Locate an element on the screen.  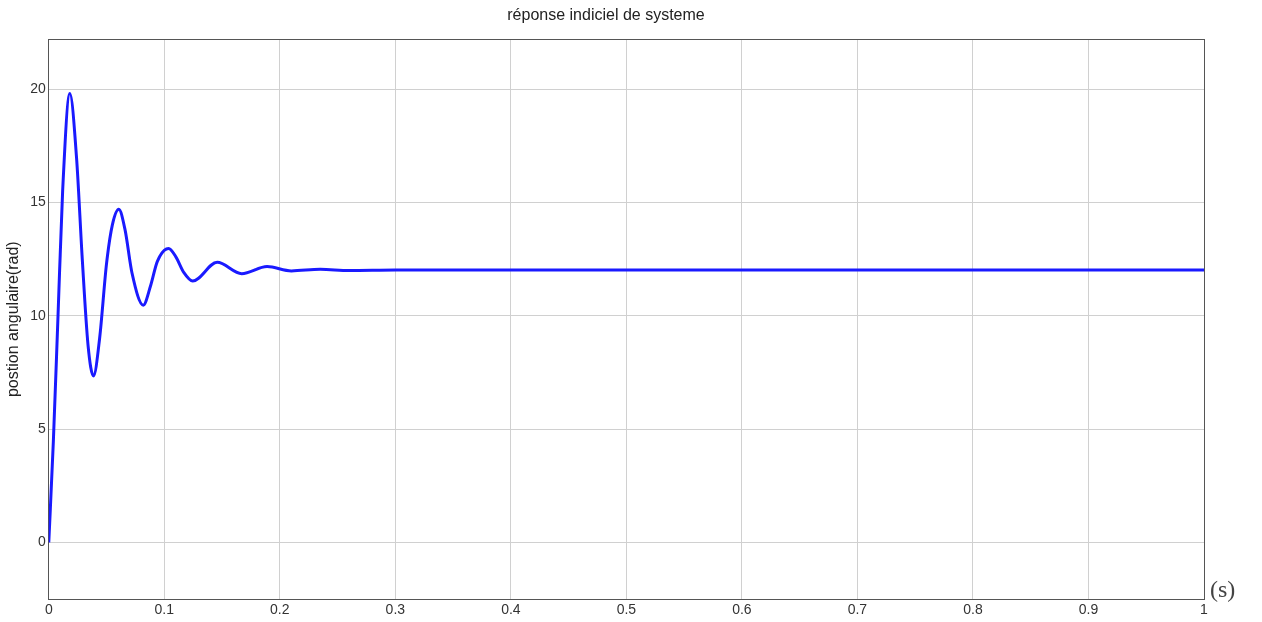
y-axis-title: postion angulaire(rad) is located at coordinates (13, 319).